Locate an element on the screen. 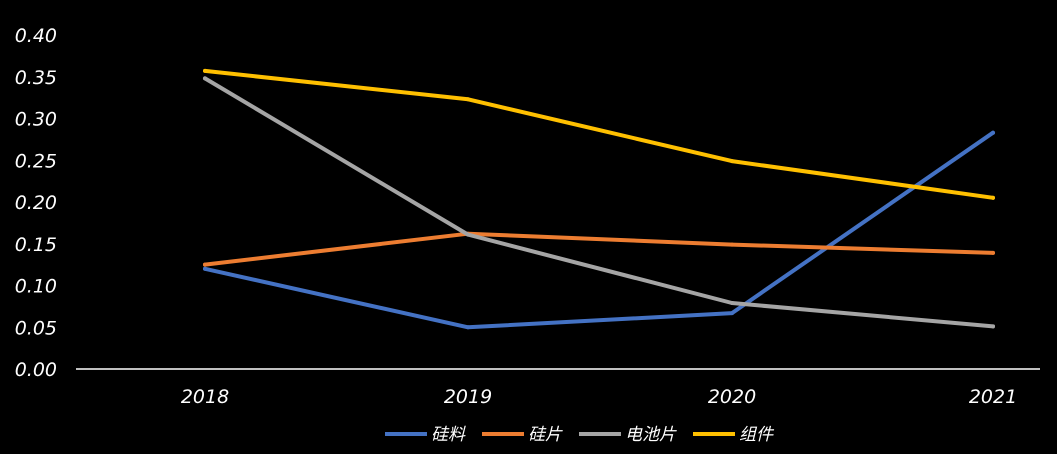 This screenshot has height=454, width=1057. legend-label: 电池片 is located at coordinates (651, 435).